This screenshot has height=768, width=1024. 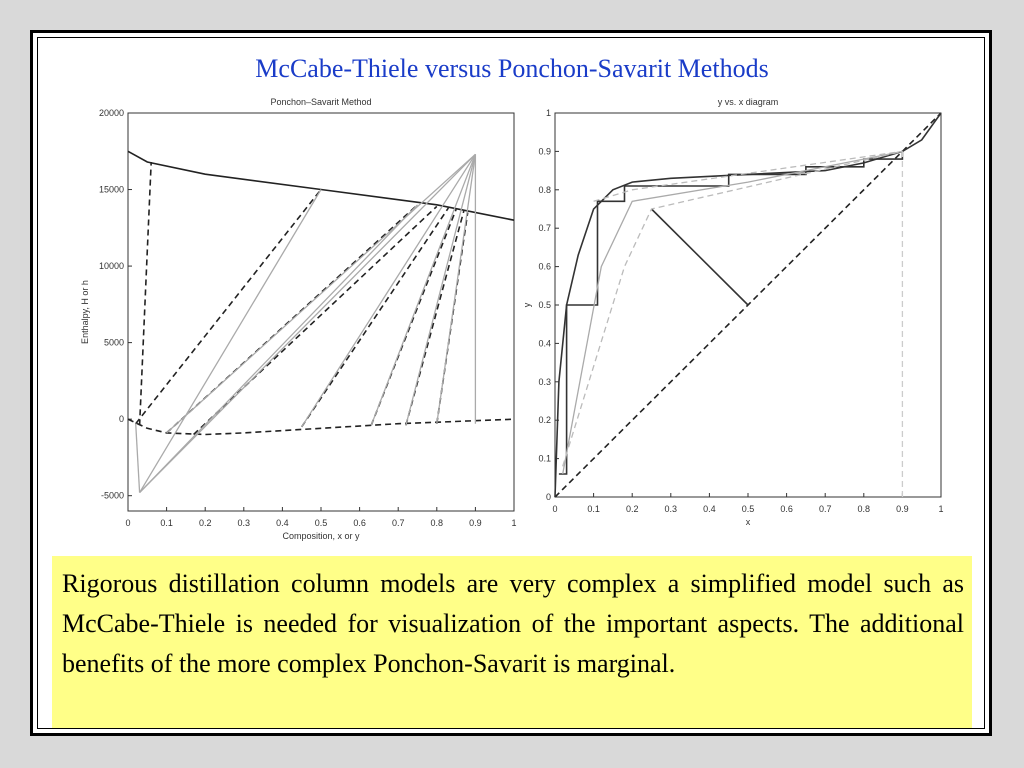 What do you see at coordinates (244, 523) in the screenshot?
I see `chart1-xtick-label: 0.3` at bounding box center [244, 523].